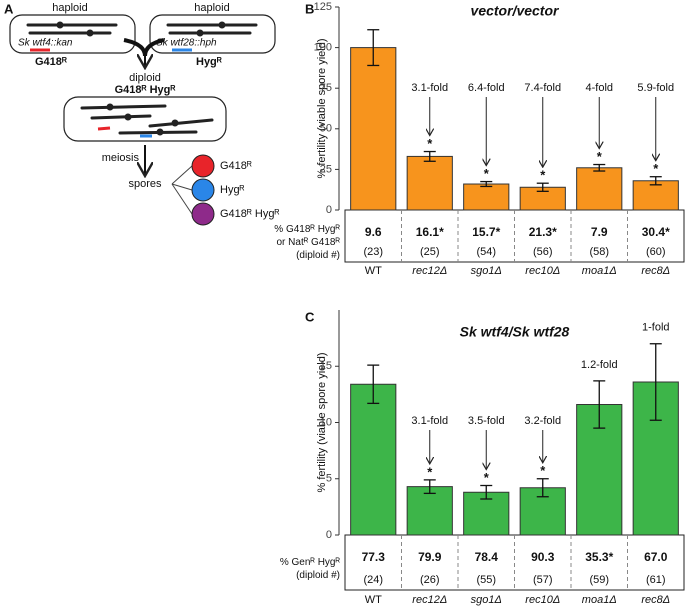  Describe the element at coordinates (121, 158) in the screenshot. I see `step-label: meiosis` at that location.